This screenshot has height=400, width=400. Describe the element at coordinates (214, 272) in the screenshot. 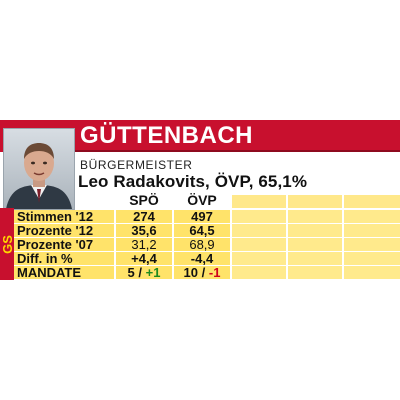

I see `ovp-seat-change: -1` at that location.